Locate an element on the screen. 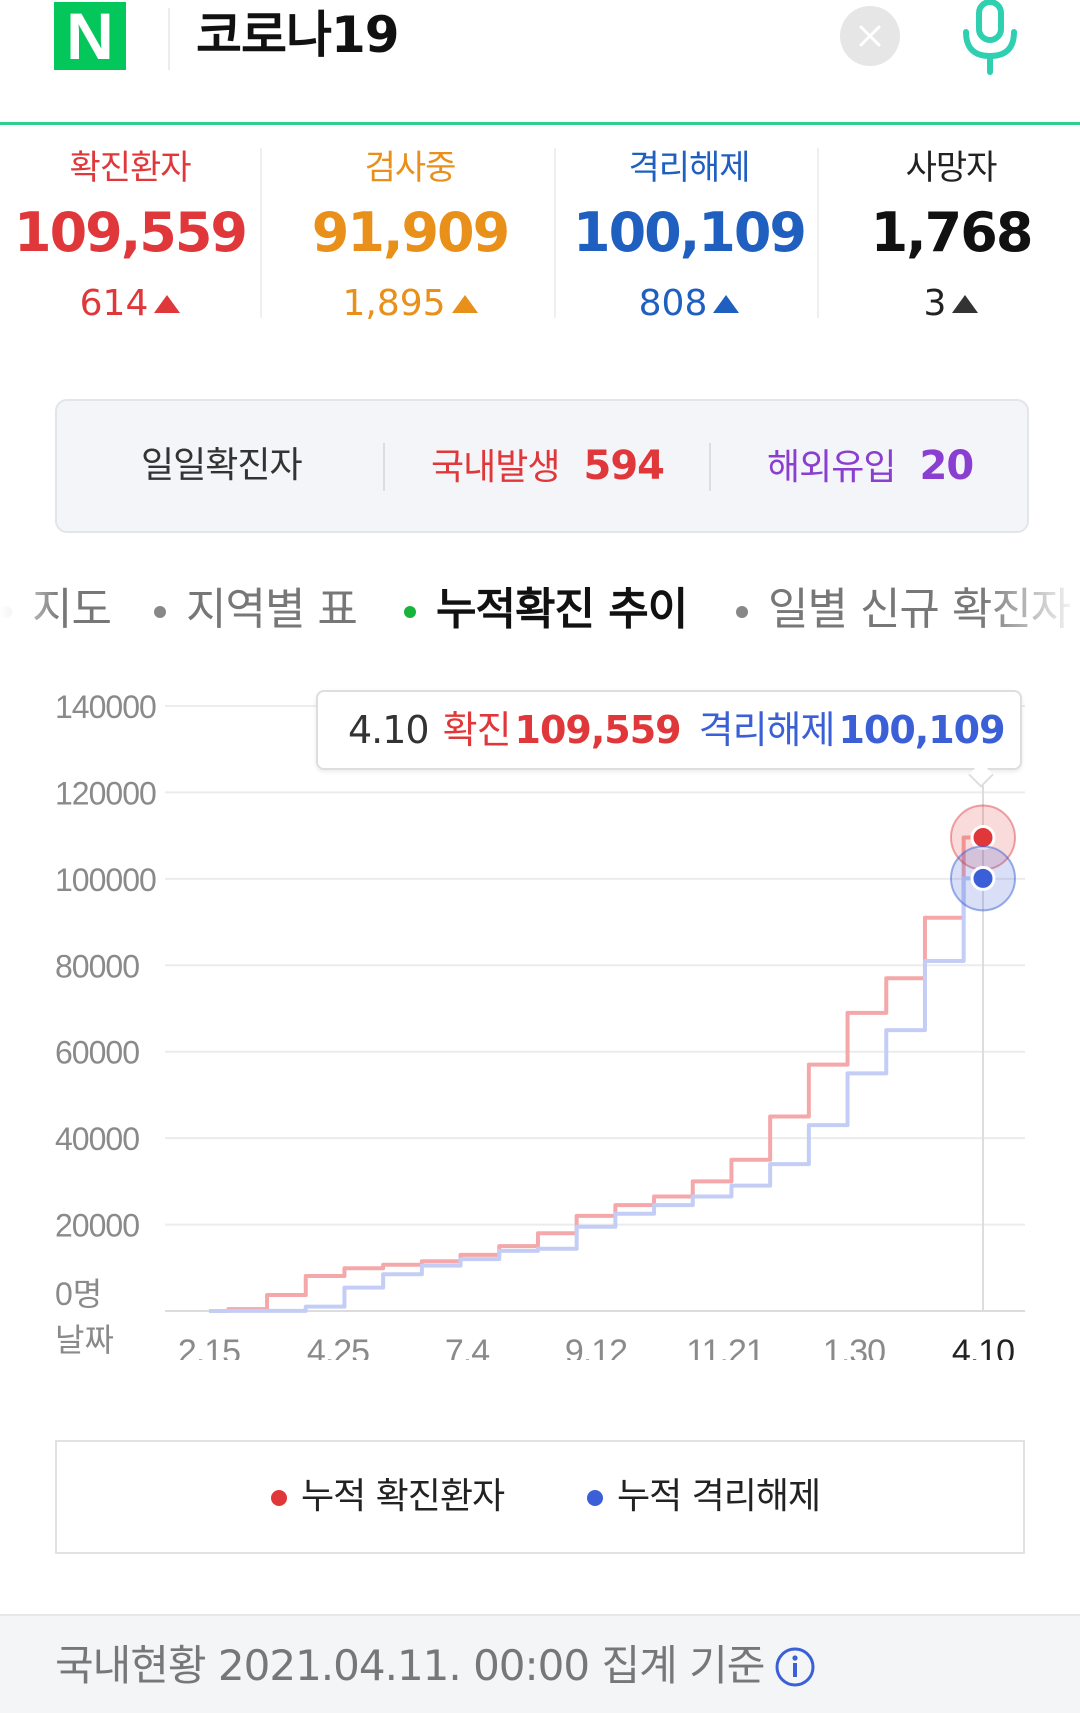  y-tick-label: 120000 is located at coordinates (105, 793).